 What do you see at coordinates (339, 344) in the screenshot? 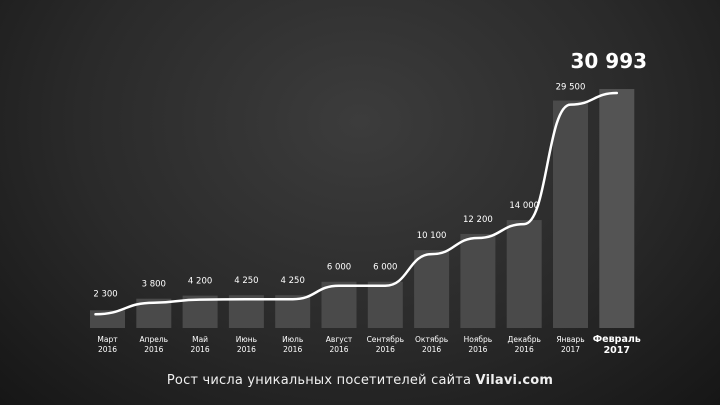
I see `x-tick-label-5: Август 2016` at bounding box center [339, 344].